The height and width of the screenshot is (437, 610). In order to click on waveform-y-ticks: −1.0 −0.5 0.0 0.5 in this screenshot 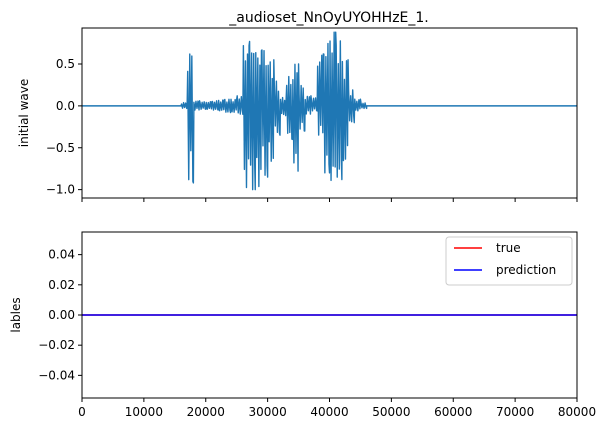, I will do `click(64, 127)`.